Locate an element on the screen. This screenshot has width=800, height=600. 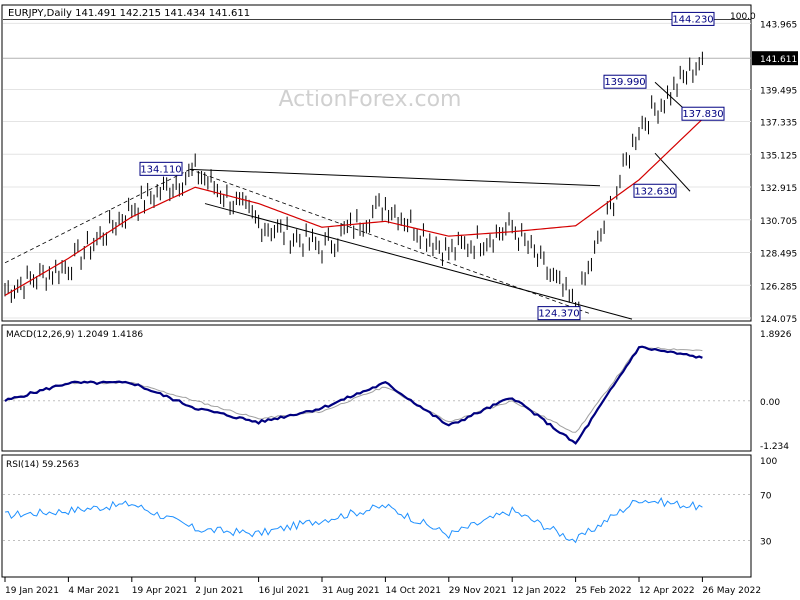
level-label: 137.830 is located at coordinates (702, 114).